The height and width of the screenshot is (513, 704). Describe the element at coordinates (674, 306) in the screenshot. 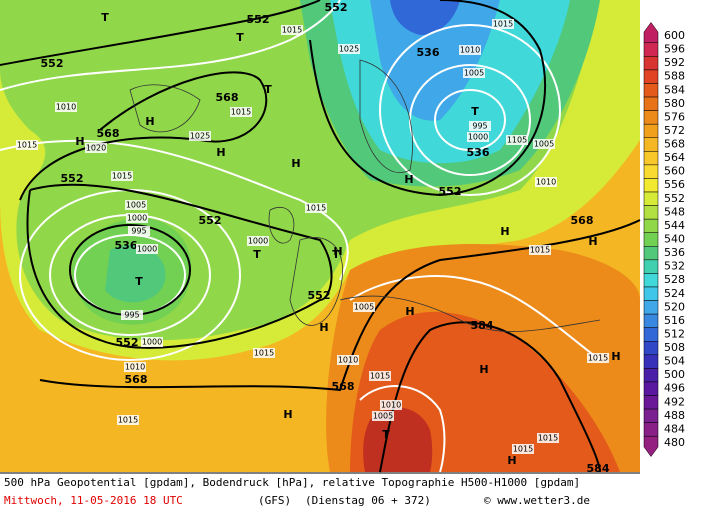

I see `legend-label: 520` at that location.